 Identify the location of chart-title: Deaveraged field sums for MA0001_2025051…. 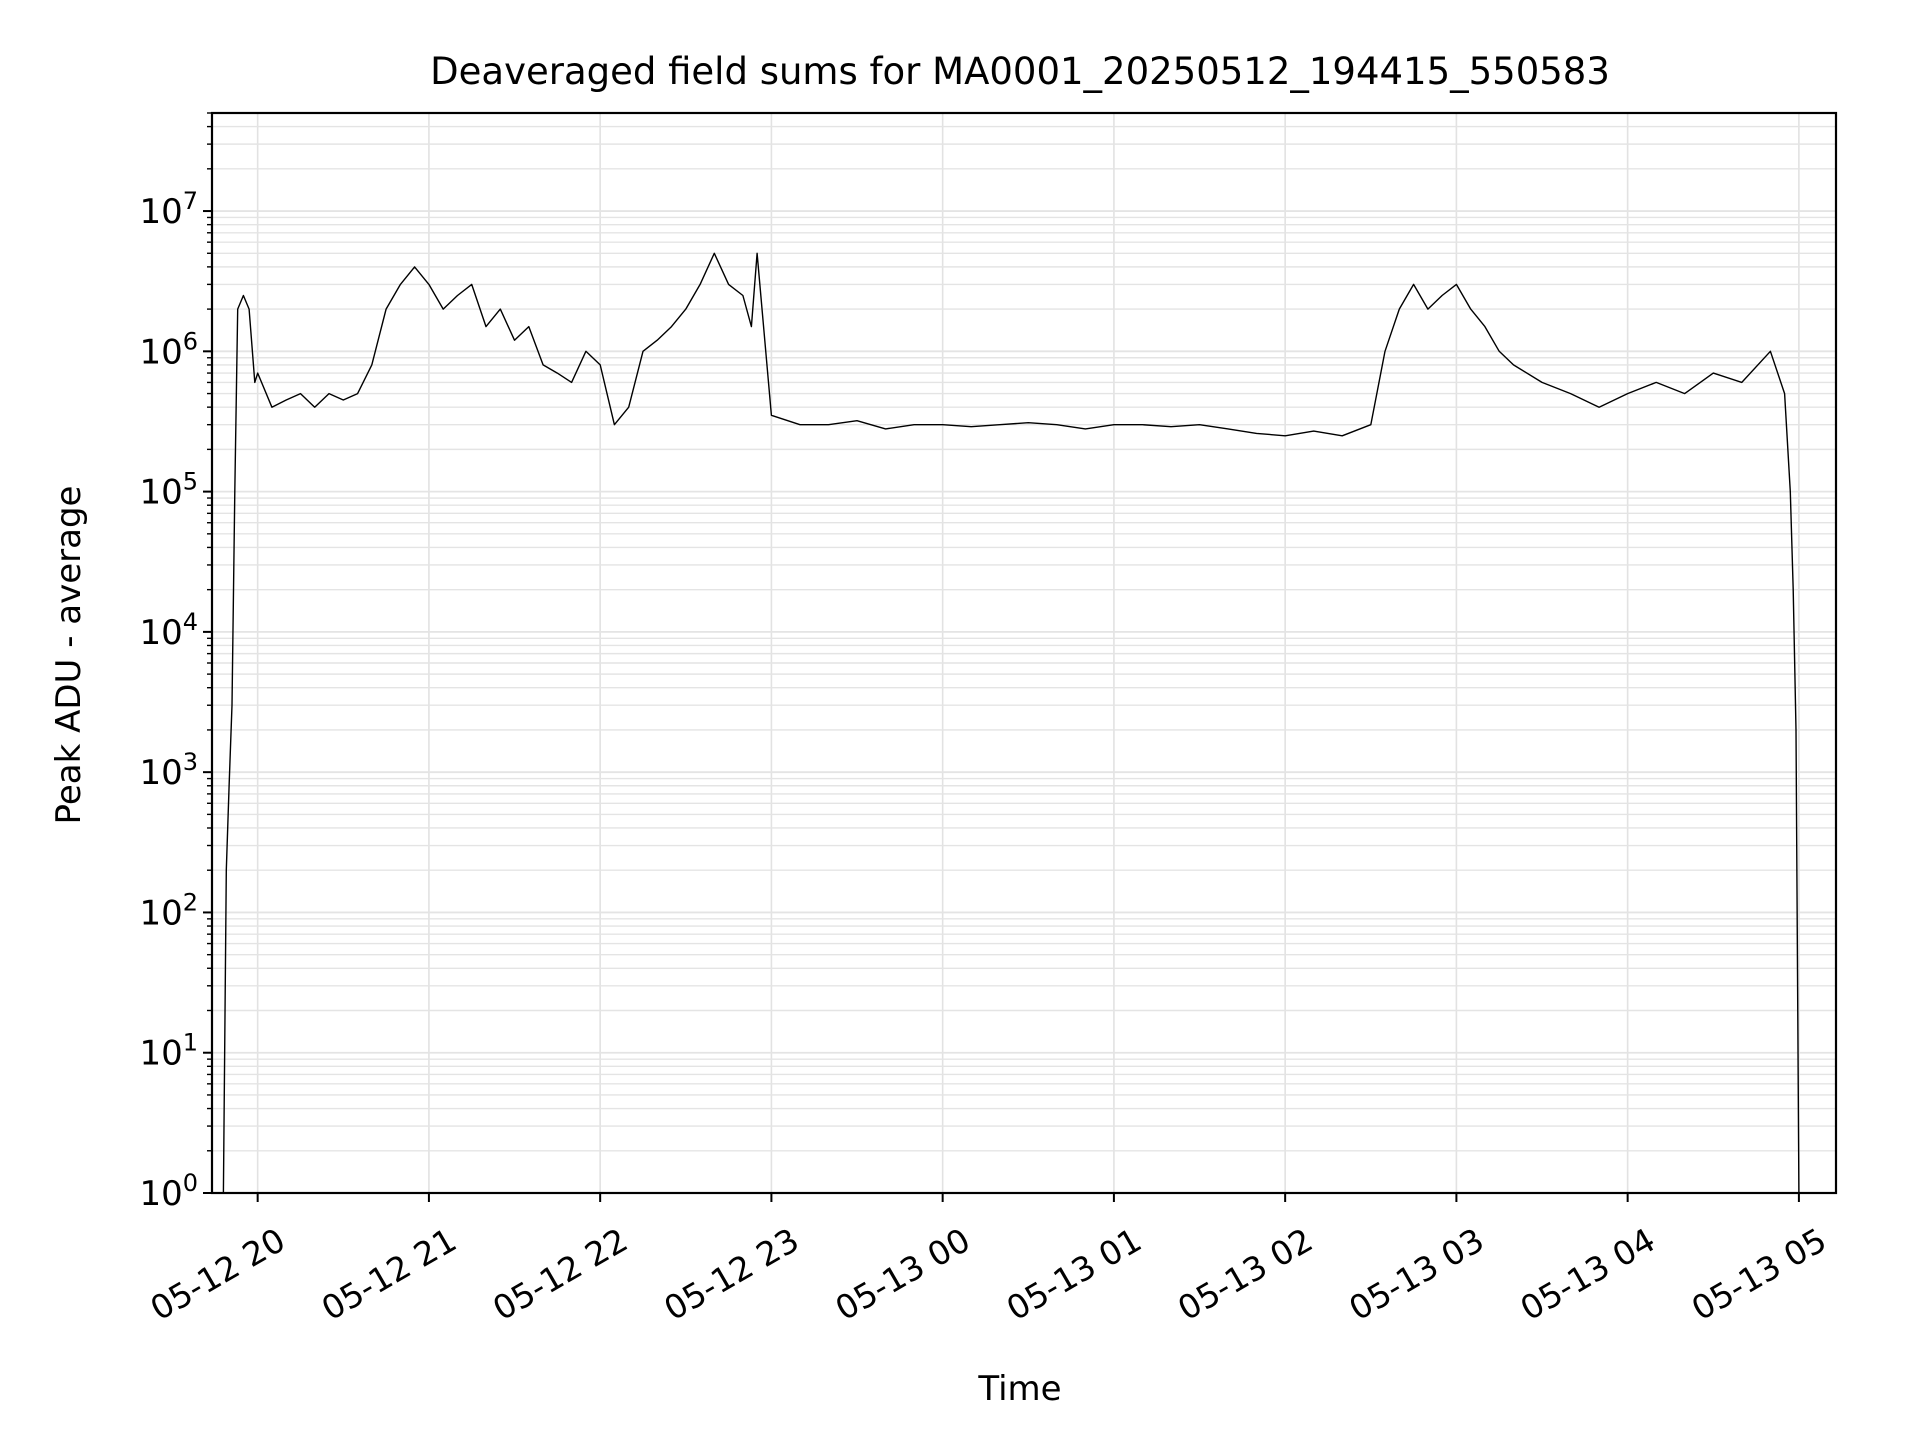
(1020, 71).